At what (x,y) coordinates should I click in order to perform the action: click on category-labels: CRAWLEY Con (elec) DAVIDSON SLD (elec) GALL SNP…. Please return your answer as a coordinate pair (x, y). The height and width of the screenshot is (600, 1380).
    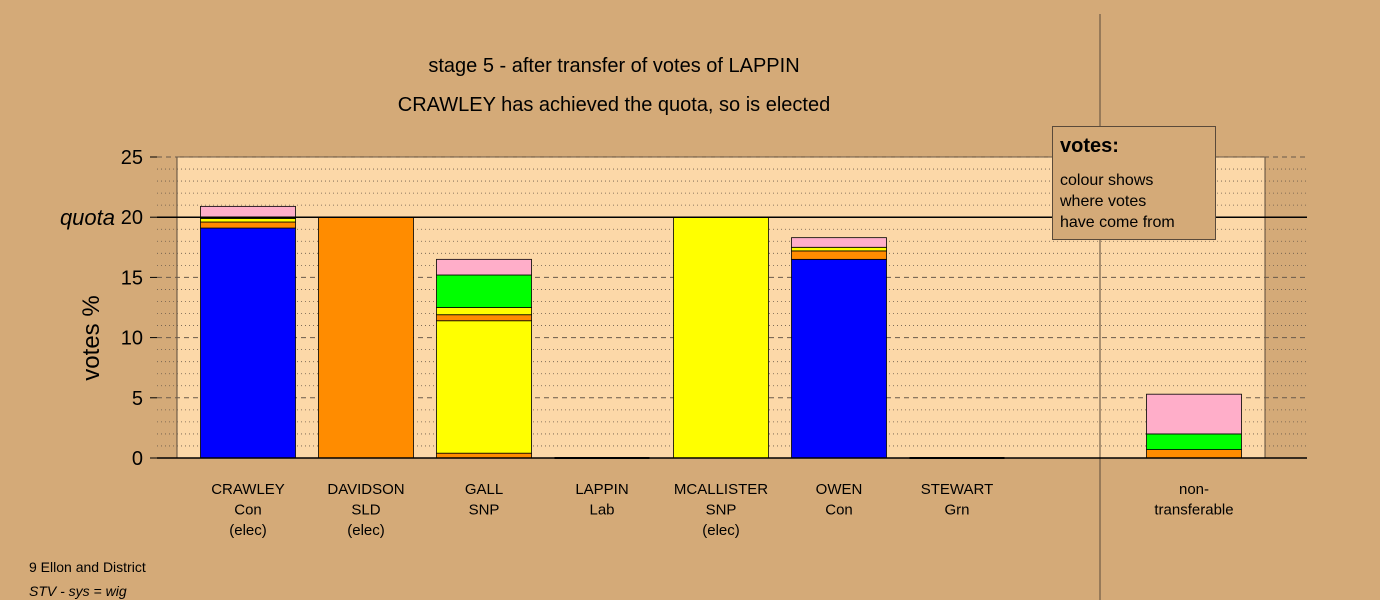
    Looking at the image, I should click on (722, 510).